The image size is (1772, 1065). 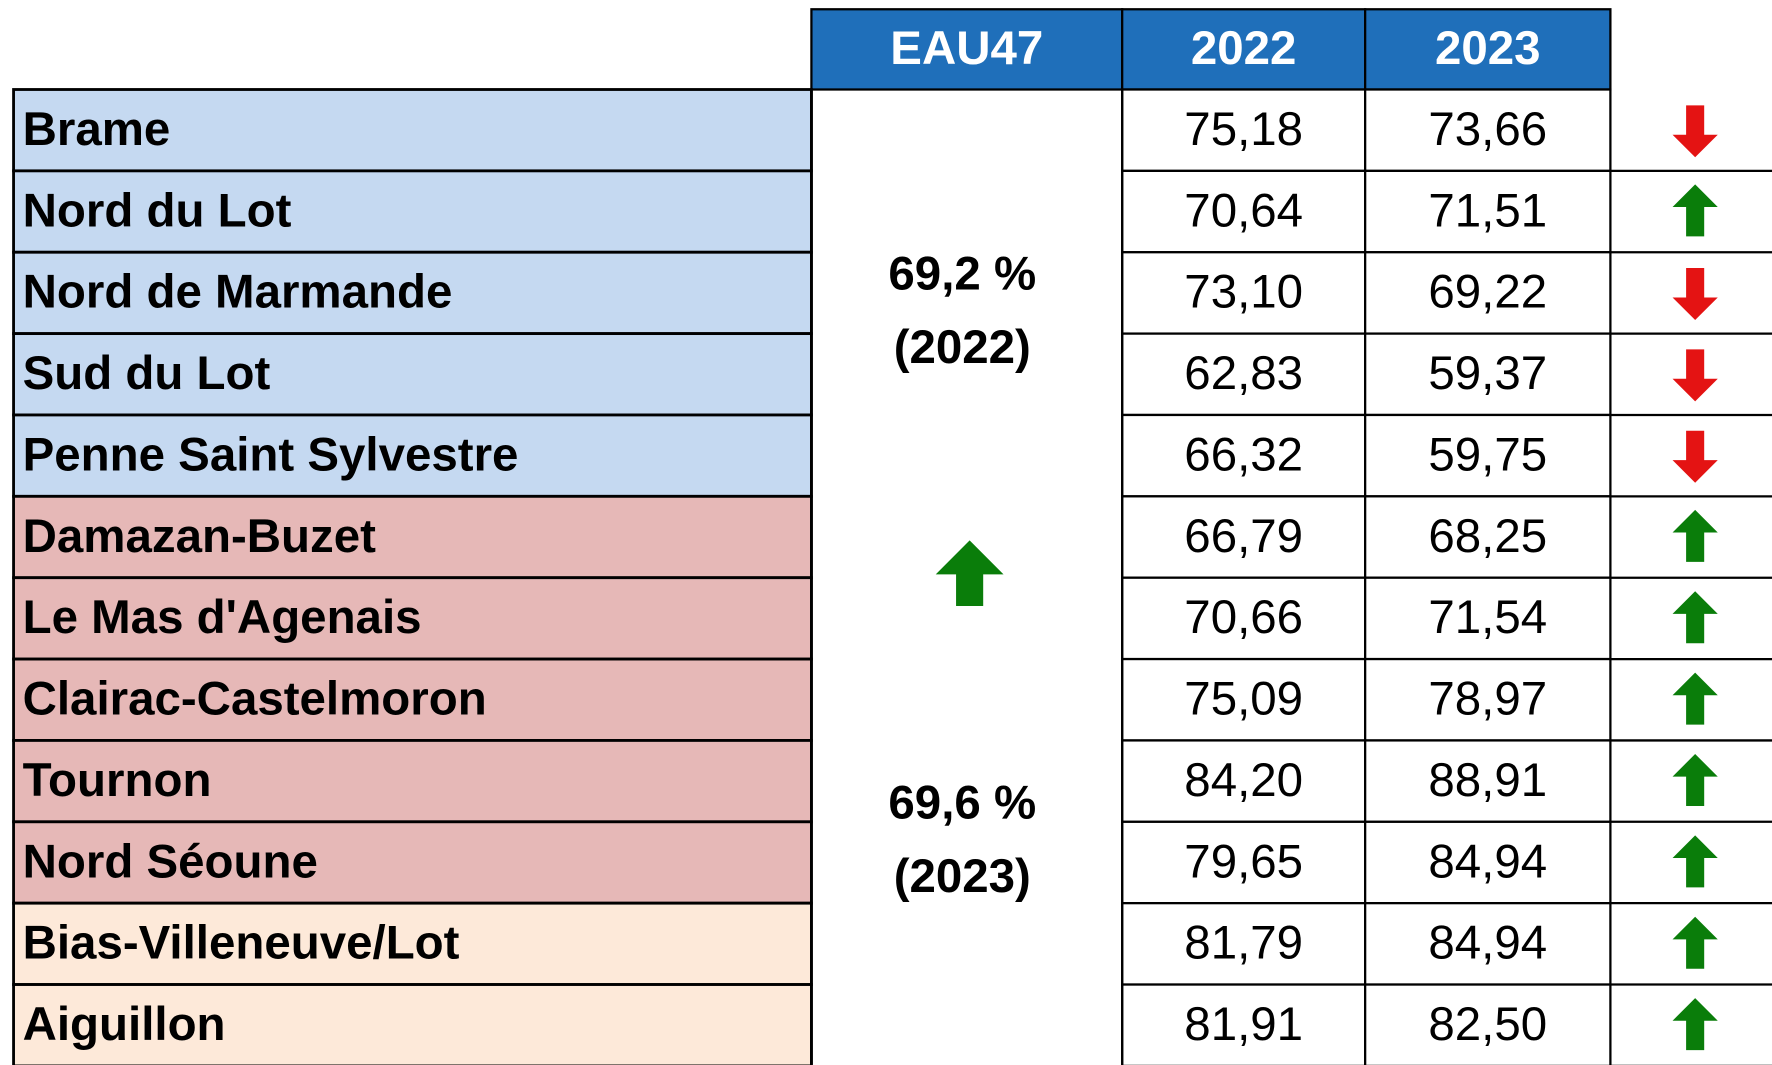 What do you see at coordinates (962, 803) in the screenshot?
I see `summary-text: 69,6 %` at bounding box center [962, 803].